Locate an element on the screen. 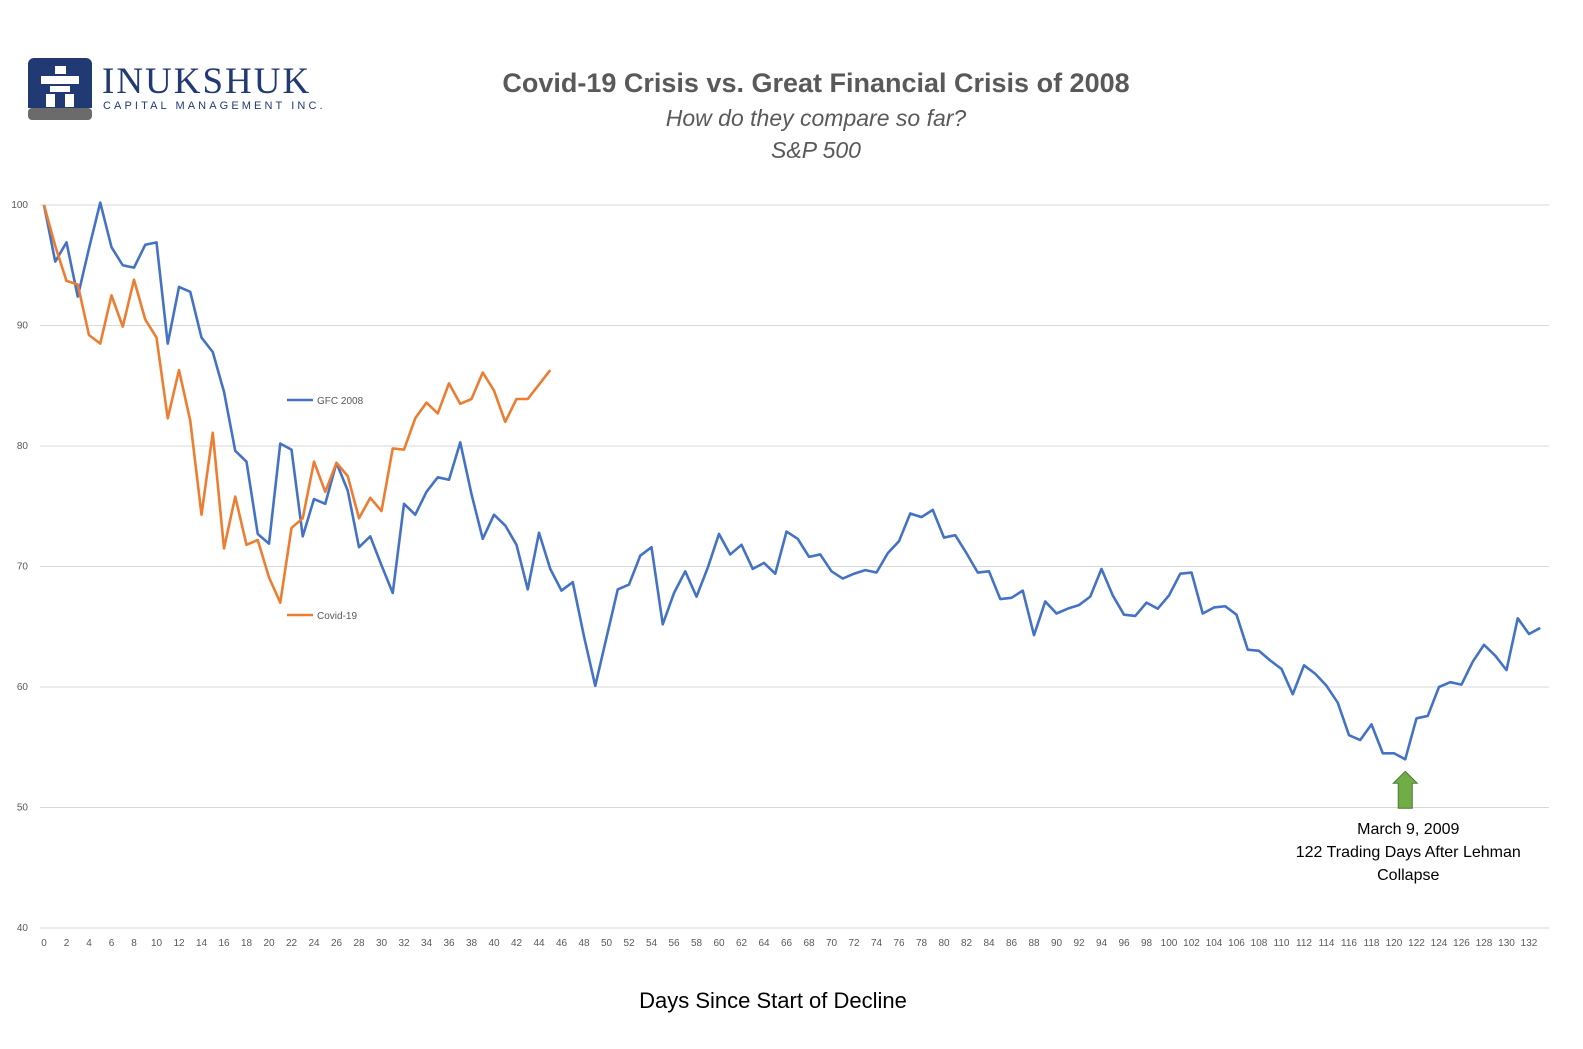  x-tick-label: 104 is located at coordinates (1214, 943).